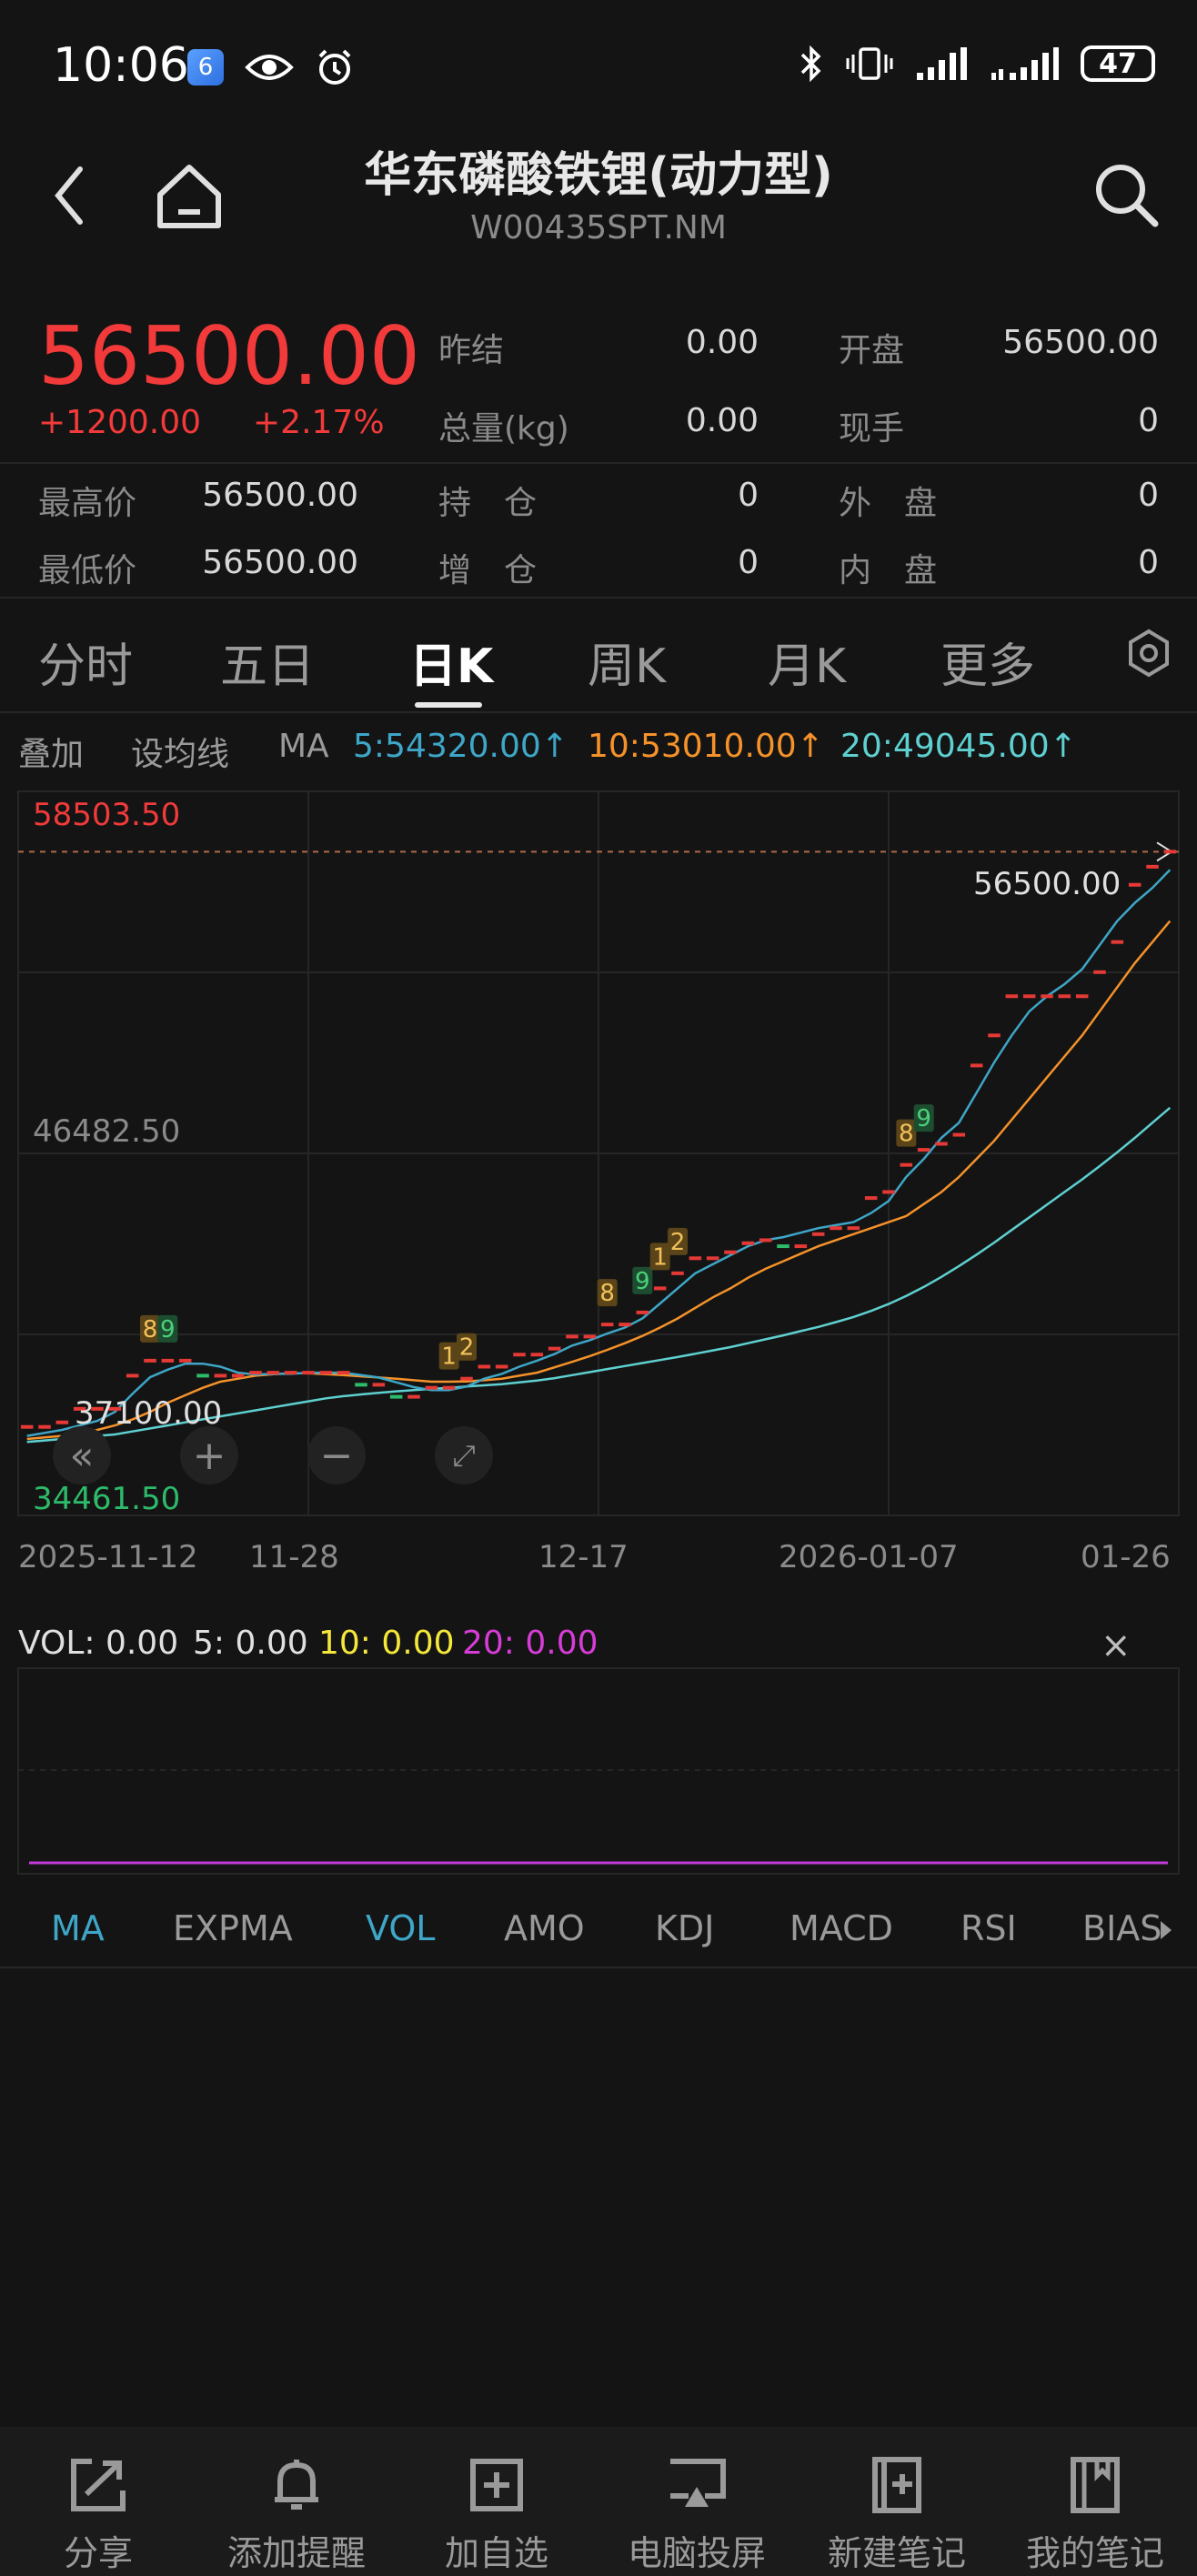 Image resolution: width=1197 pixels, height=2576 pixels. Describe the element at coordinates (1095, 2485) in the screenshot. I see `notebook-icon` at that location.